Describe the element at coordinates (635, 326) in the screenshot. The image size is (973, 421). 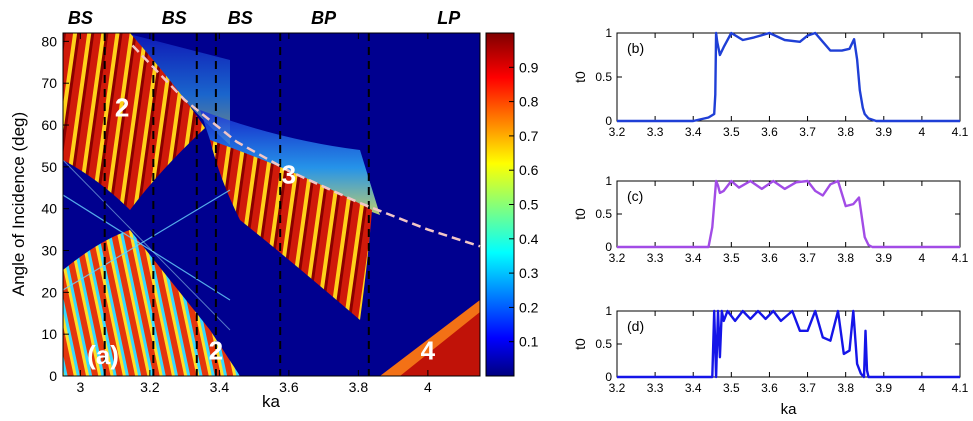
I see `panel-label: (d)` at that location.